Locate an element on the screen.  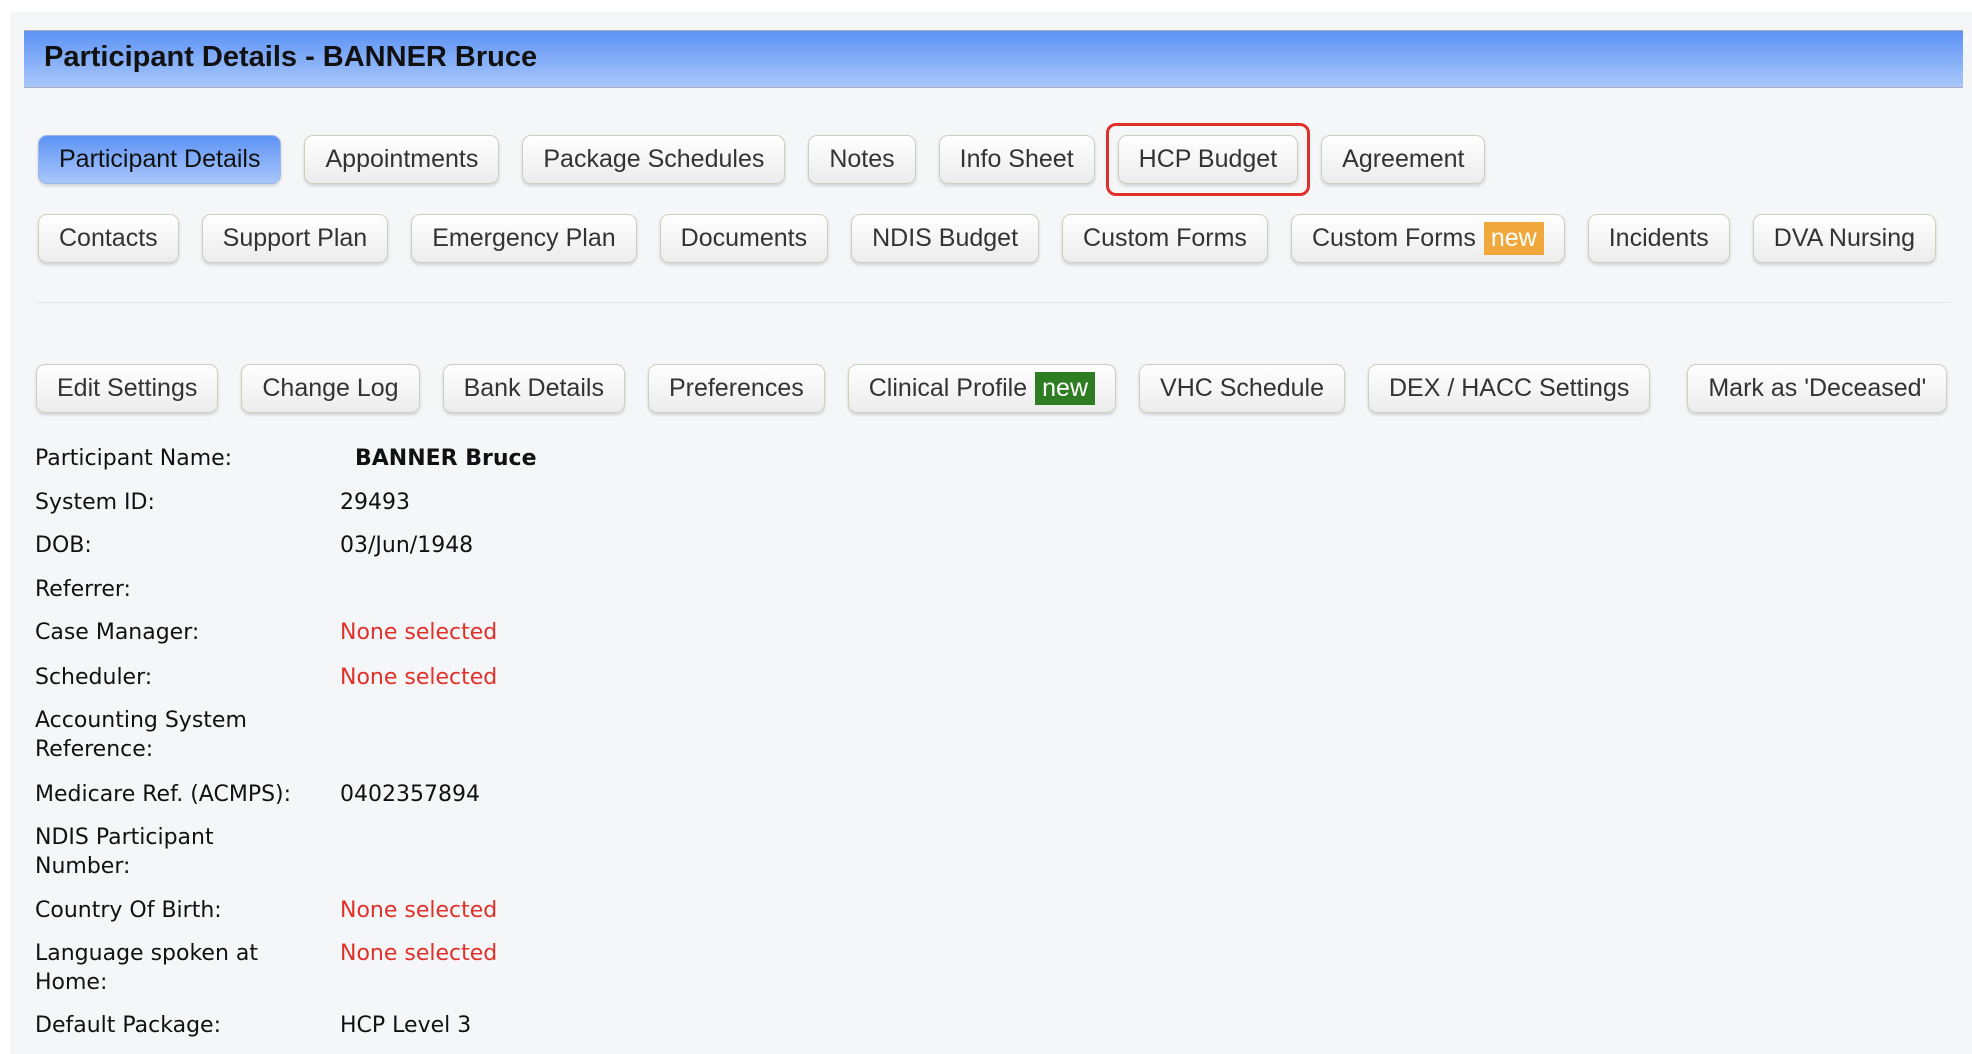
field-label: Case Manager: is located at coordinates (117, 632).